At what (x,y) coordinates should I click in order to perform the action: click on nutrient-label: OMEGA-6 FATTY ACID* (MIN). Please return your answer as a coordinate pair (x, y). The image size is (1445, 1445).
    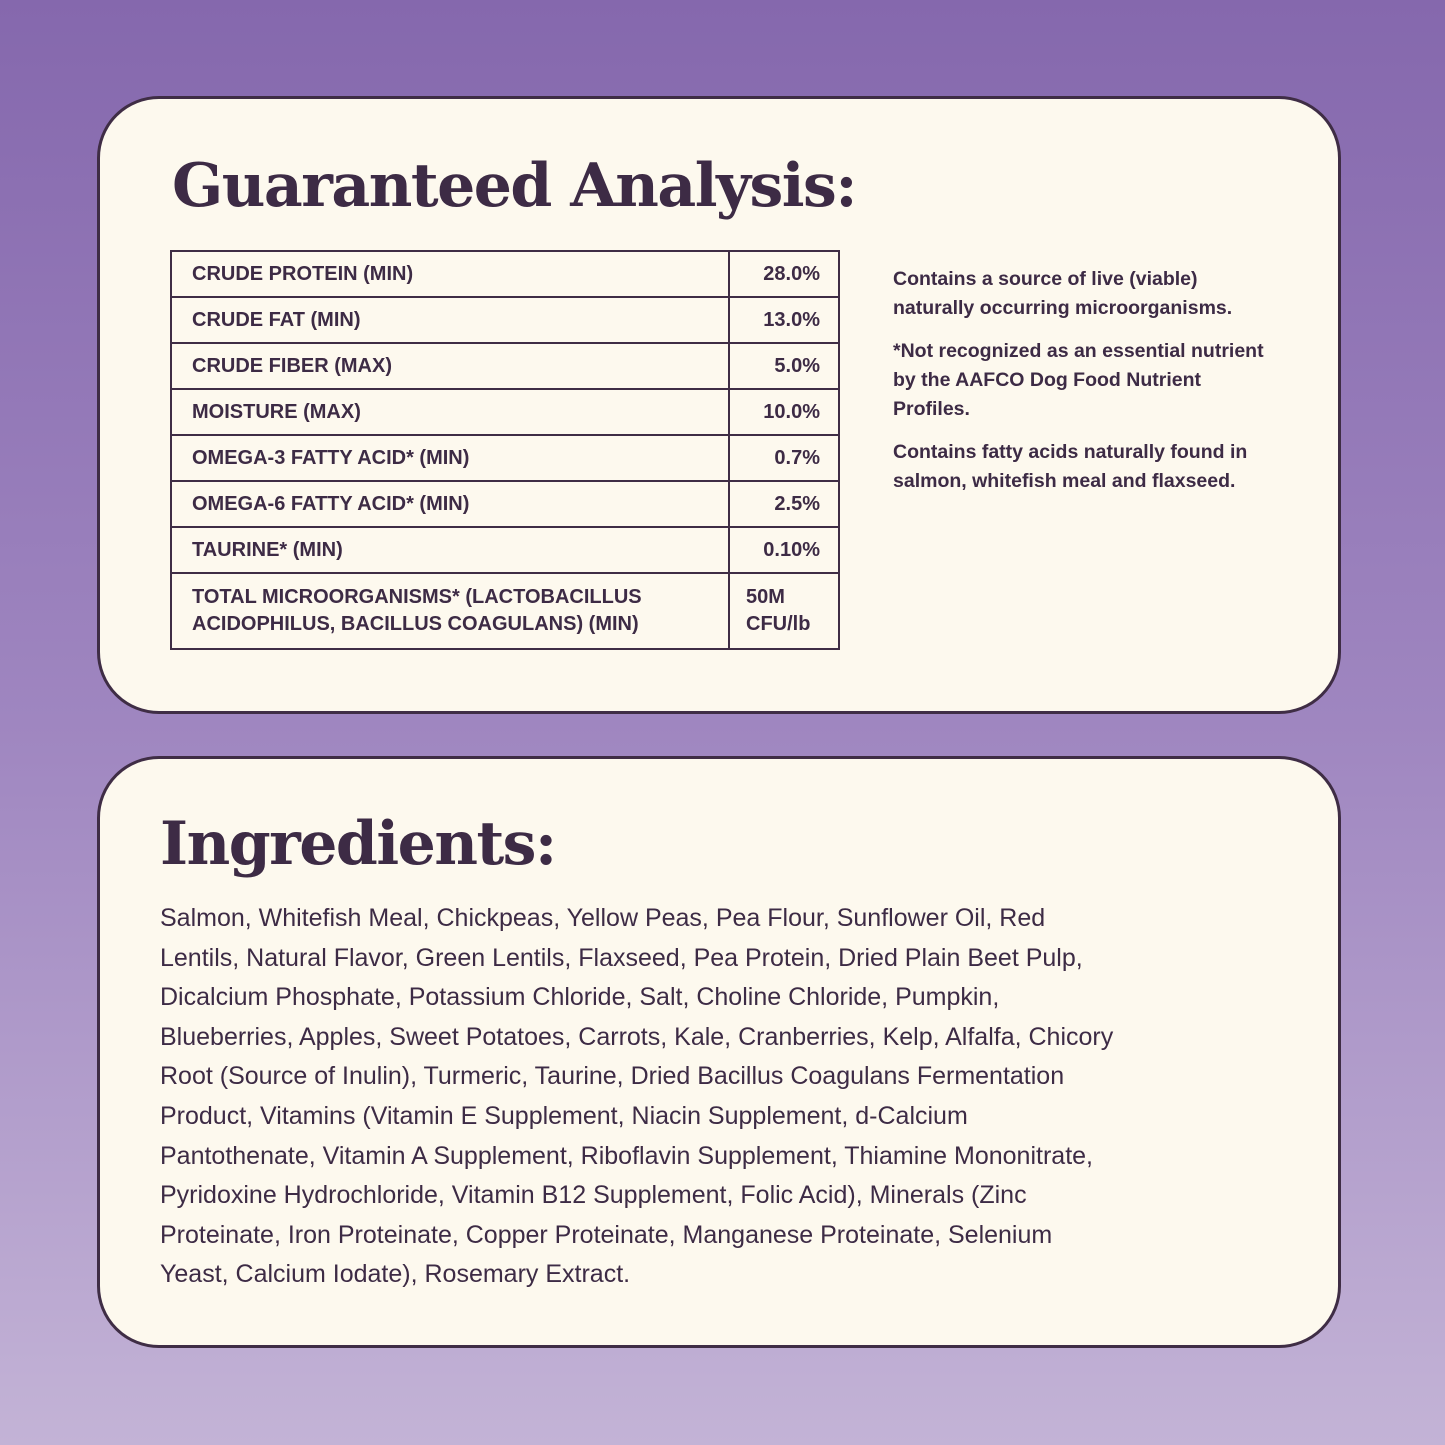
    Looking at the image, I should click on (450, 504).